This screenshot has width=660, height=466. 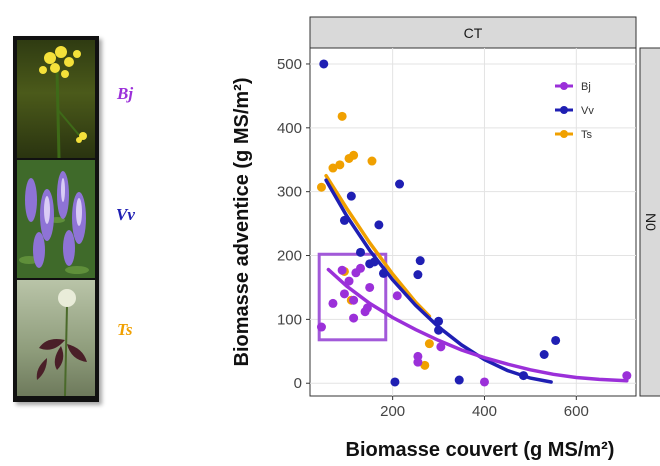 What do you see at coordinates (564, 86) in the screenshot?
I see `legend-marker-bj` at bounding box center [564, 86].